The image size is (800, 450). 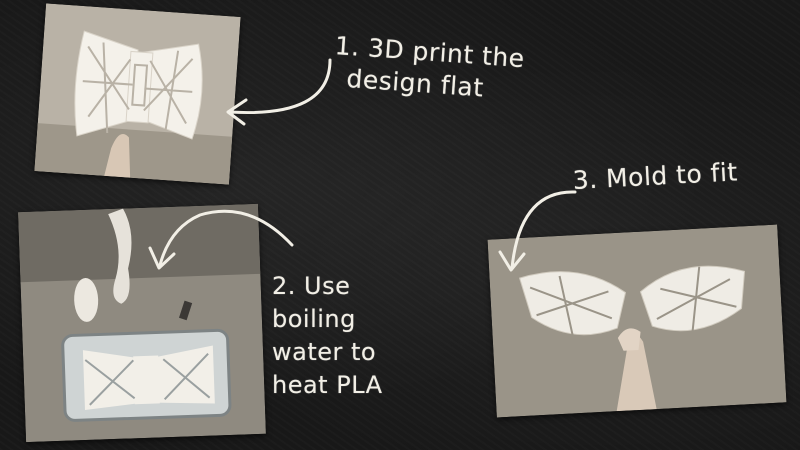 What do you see at coordinates (327, 336) in the screenshot?
I see `step2-caption: 2. Use boiling water to heat PLA` at bounding box center [327, 336].